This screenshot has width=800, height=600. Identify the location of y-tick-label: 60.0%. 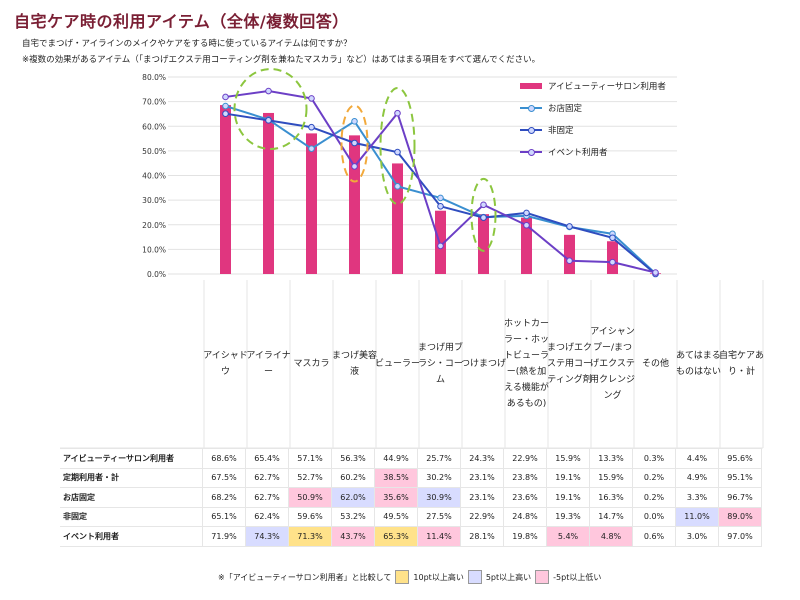
(154, 126).